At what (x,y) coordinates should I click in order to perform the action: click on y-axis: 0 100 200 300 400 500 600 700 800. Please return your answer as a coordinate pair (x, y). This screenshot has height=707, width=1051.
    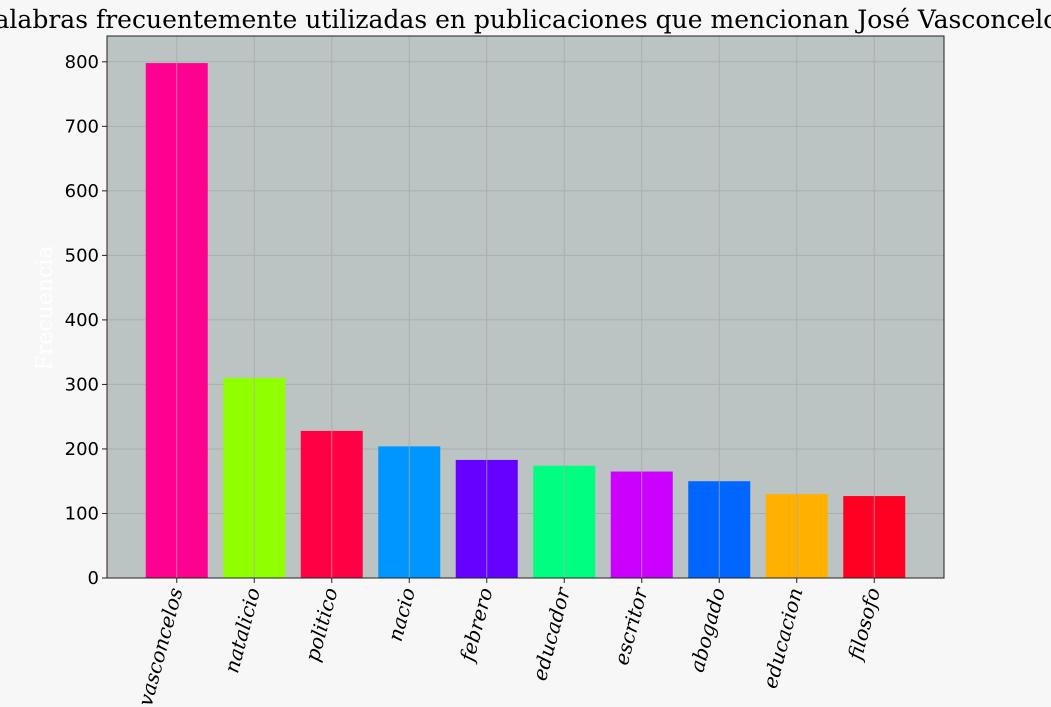
    Looking at the image, I should click on (86, 320).